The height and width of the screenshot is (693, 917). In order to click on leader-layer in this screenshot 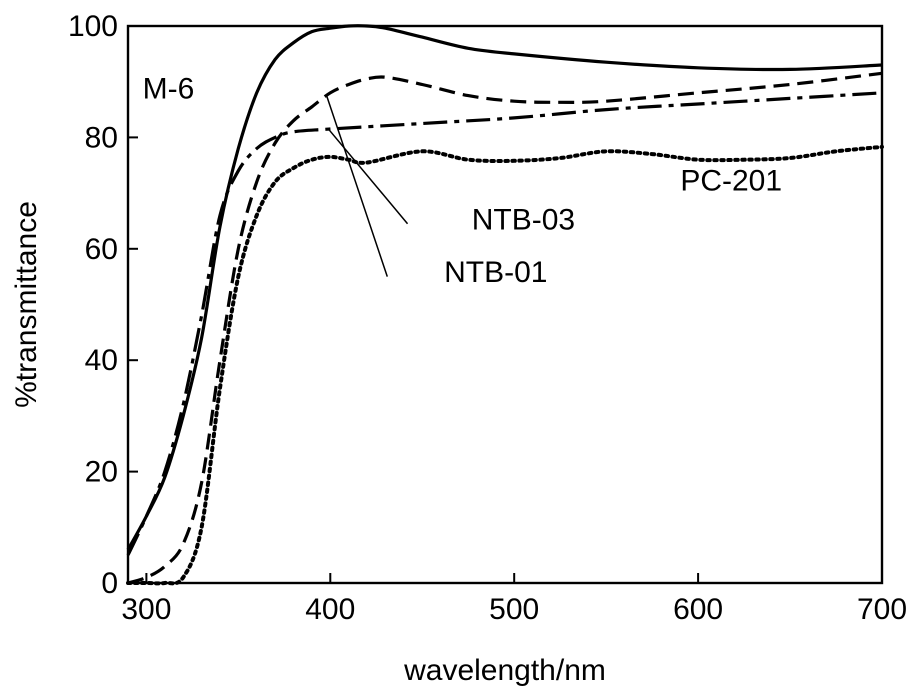, I will do `click(367, 186)`.